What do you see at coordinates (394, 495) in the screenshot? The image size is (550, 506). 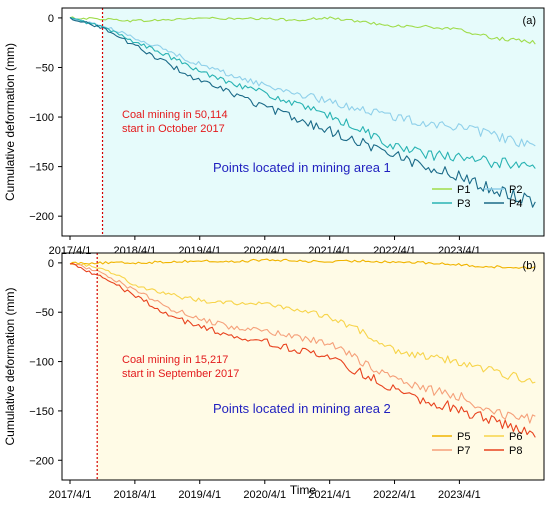 I see `x-tick-label: 2022/4/1` at bounding box center [394, 495].